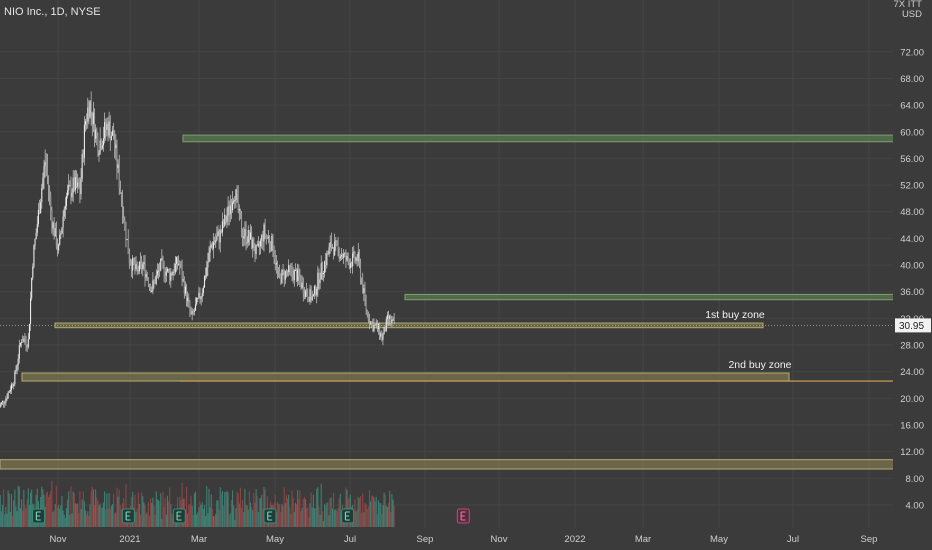  I want to click on currency-label-top: 7X ITT, so click(907, 5).